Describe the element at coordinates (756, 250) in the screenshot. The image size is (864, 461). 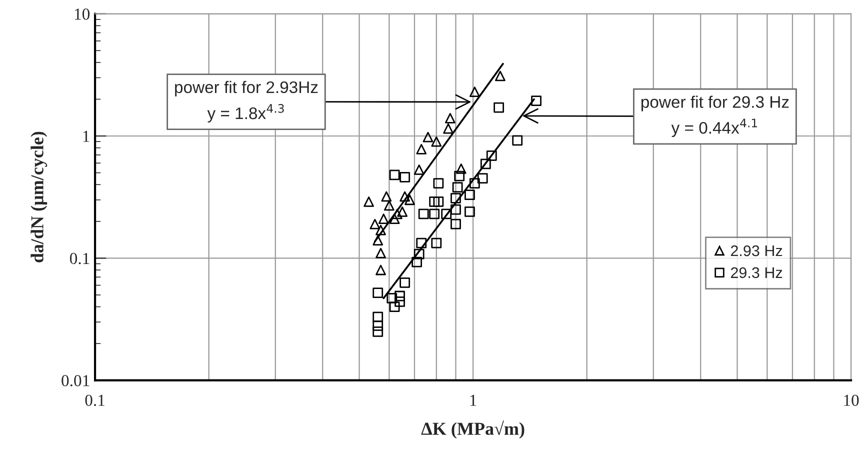
I see `legend-label: 2.93 Hz` at that location.